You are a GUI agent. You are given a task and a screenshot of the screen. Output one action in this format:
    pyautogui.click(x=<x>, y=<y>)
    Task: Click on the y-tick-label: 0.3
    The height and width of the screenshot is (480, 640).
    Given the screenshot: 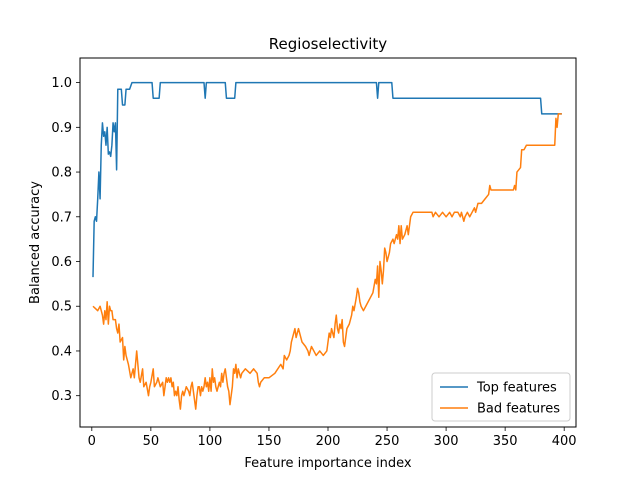 What is the action you would take?
    pyautogui.click(x=61, y=396)
    